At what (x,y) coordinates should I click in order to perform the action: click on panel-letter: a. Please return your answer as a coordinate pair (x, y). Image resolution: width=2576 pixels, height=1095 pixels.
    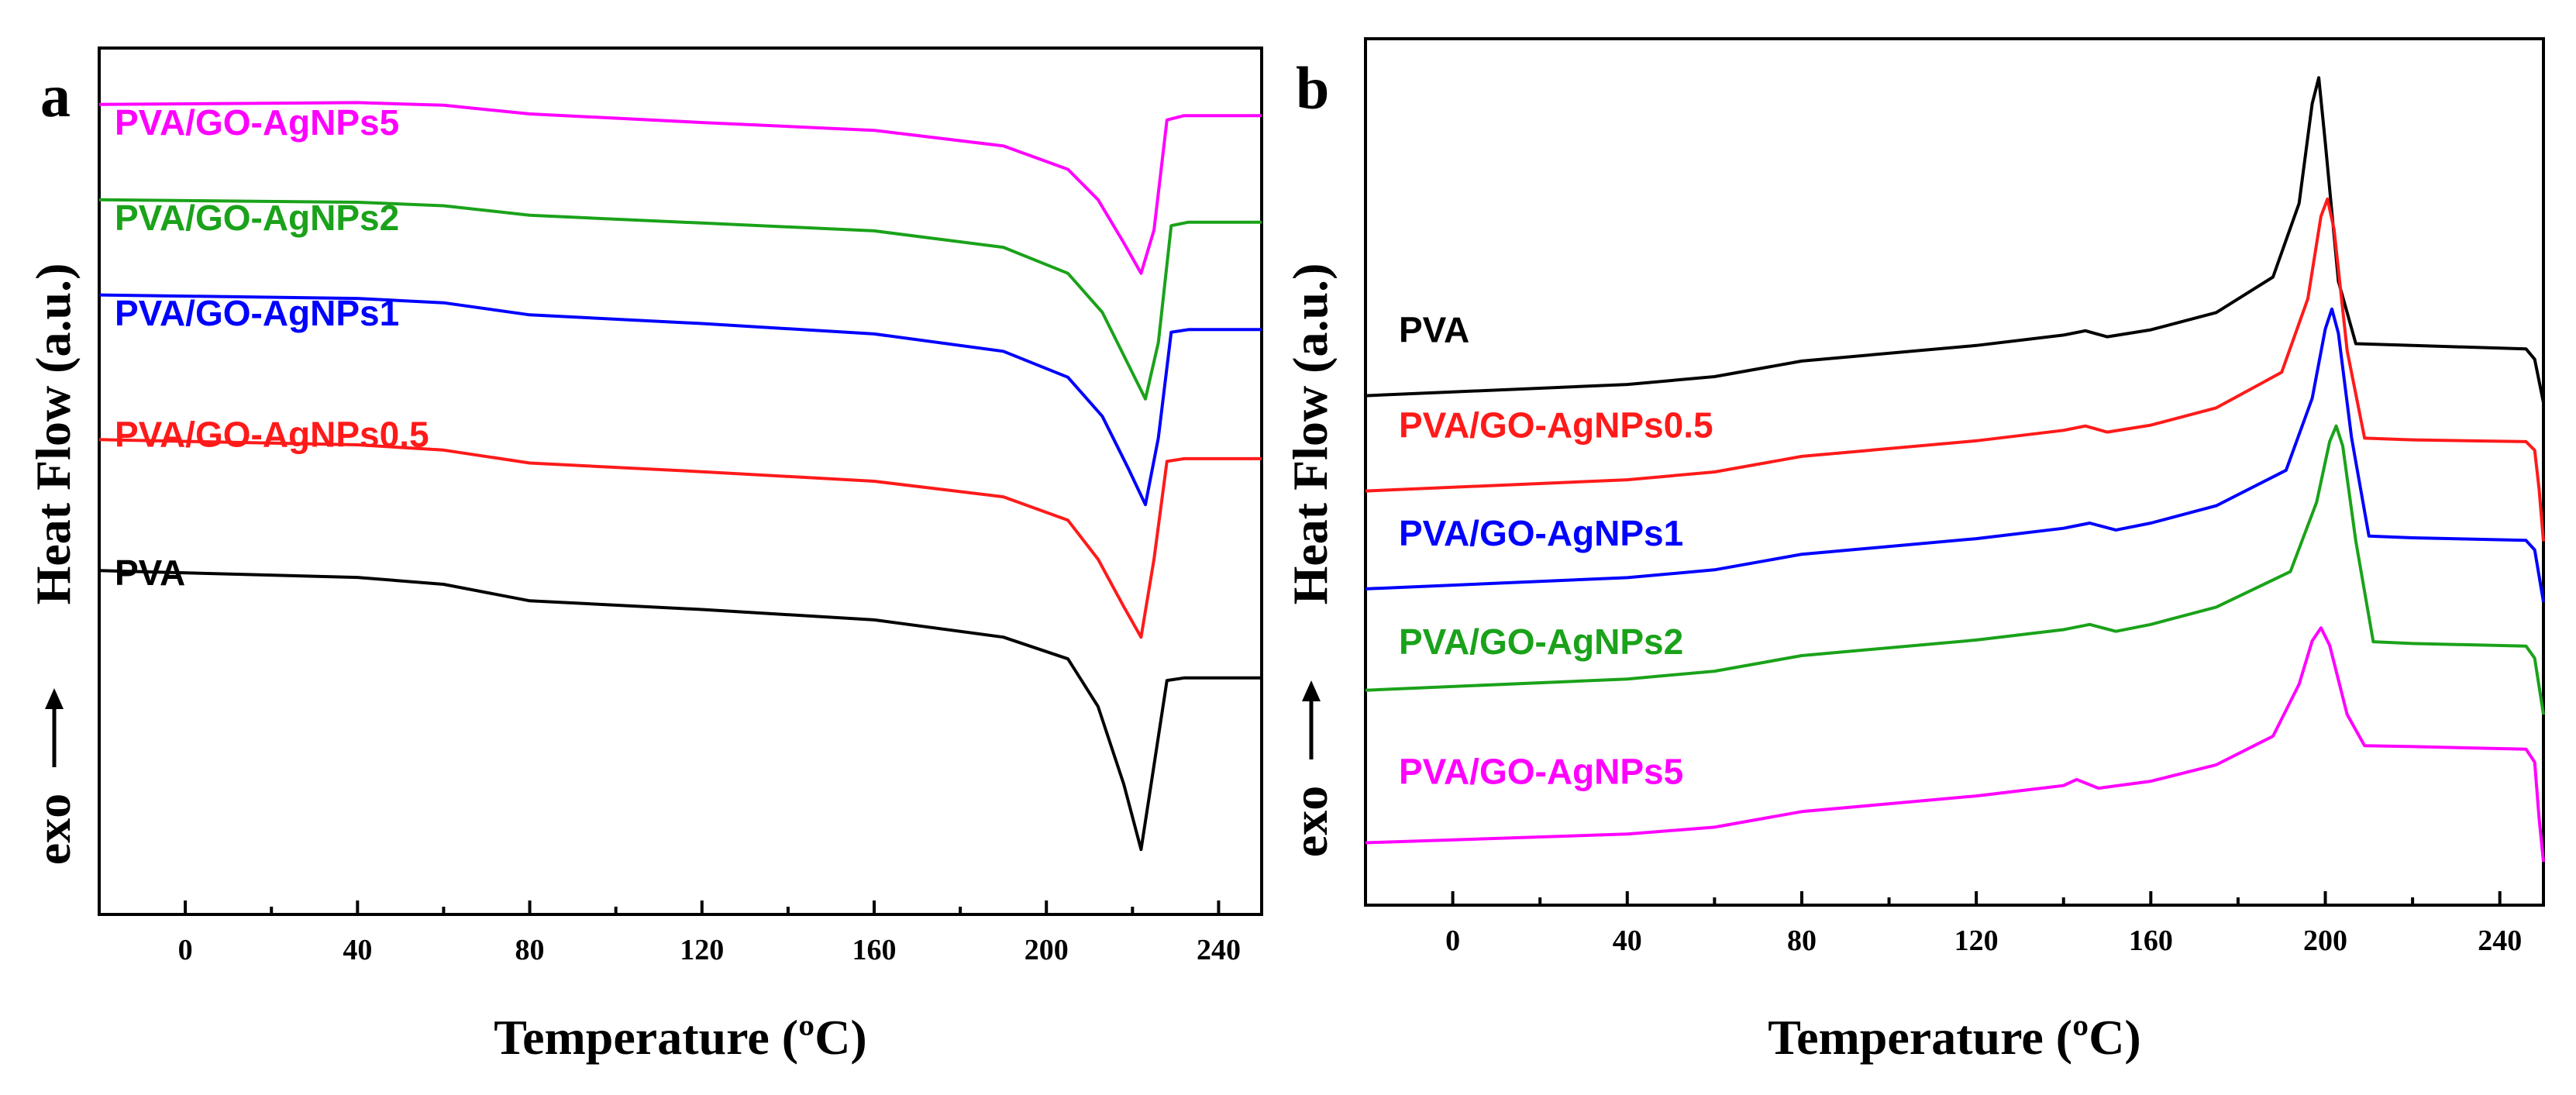
    Looking at the image, I should click on (55, 95).